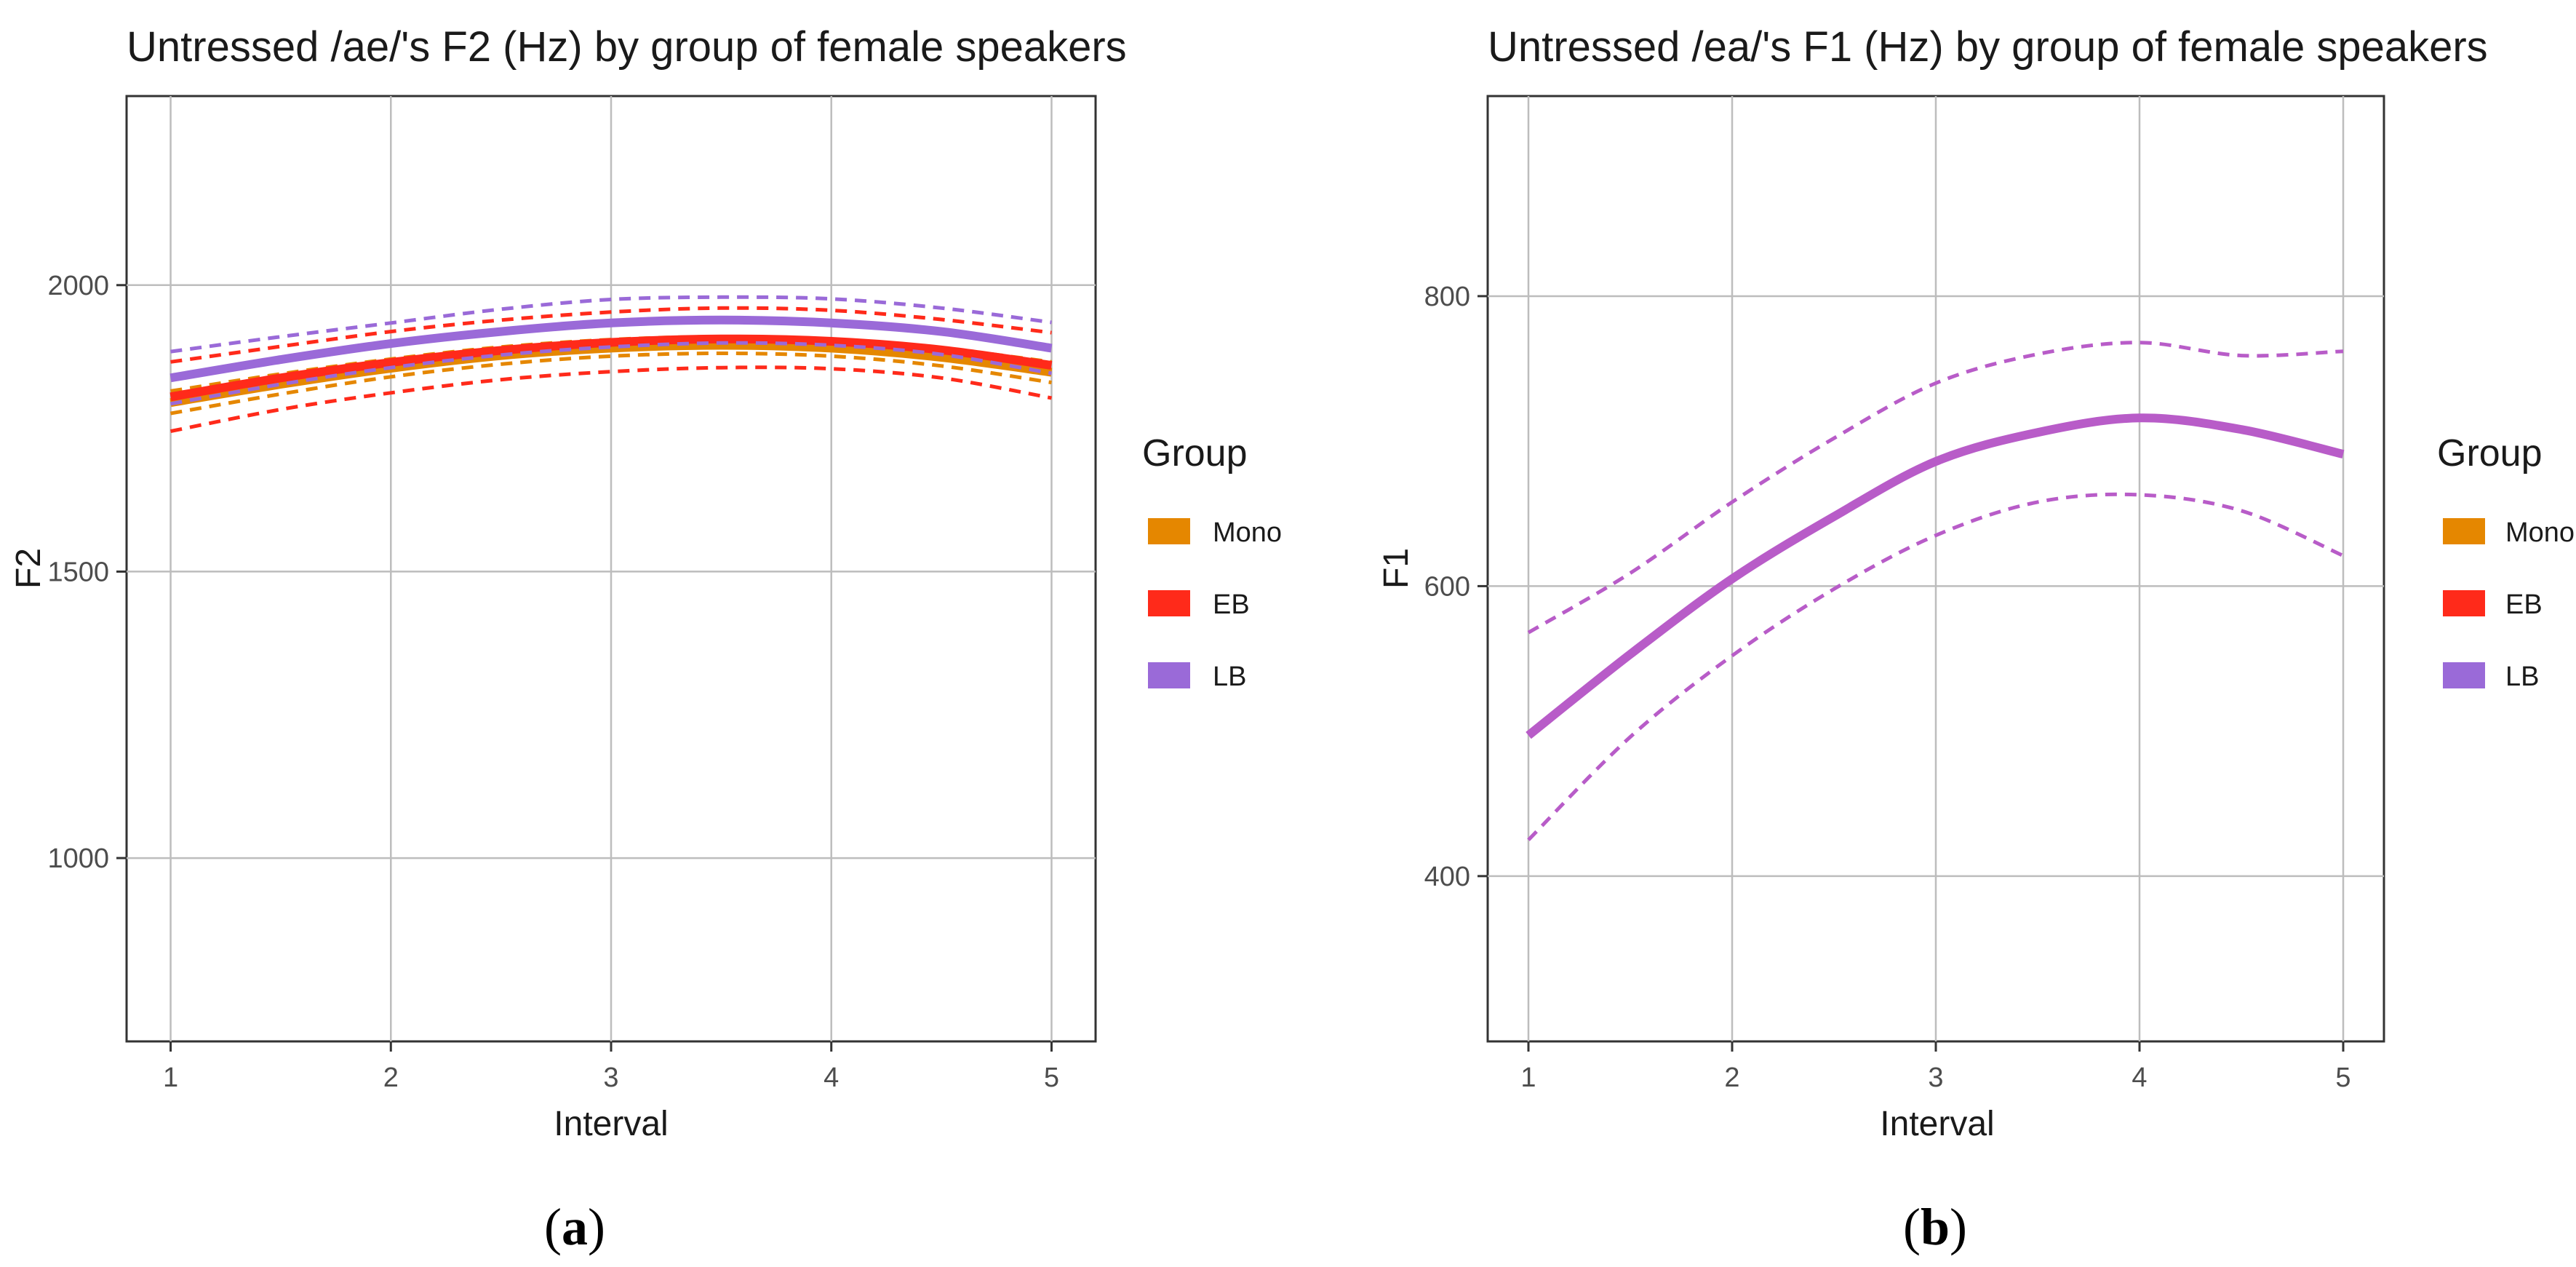 This screenshot has width=2576, height=1267. I want to click on panel-b-y-tick-label: 600, so click(1447, 586).